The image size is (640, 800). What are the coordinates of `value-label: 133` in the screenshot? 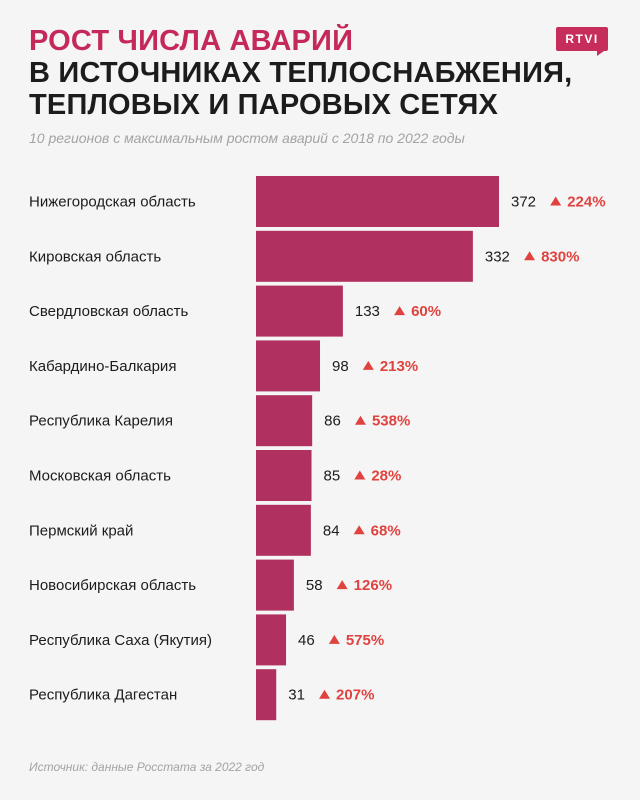 It's located at (367, 311).